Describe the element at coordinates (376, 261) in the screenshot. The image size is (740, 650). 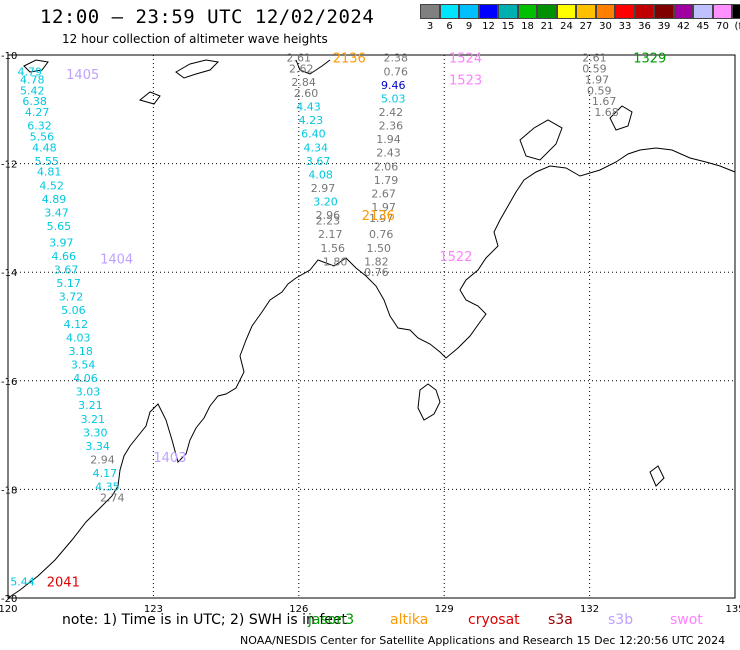
I see `wave-height-label: 1.82` at that location.